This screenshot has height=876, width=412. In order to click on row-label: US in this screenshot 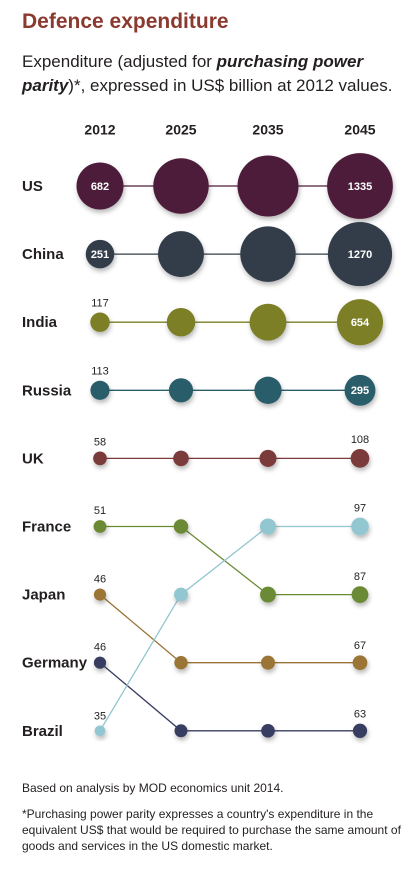, I will do `click(32, 186)`.